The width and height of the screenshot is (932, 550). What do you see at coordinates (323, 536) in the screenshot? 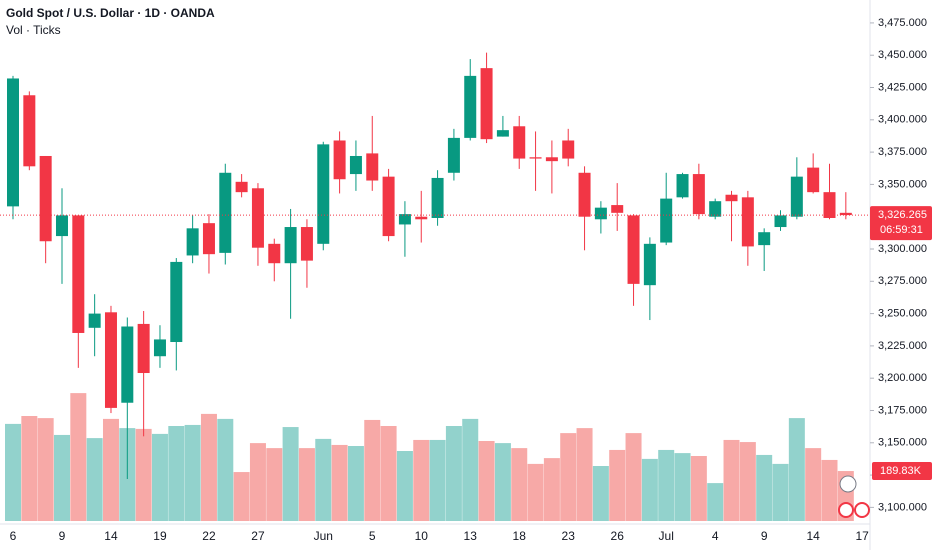
I see `x-tick-label: Jun` at bounding box center [323, 536].